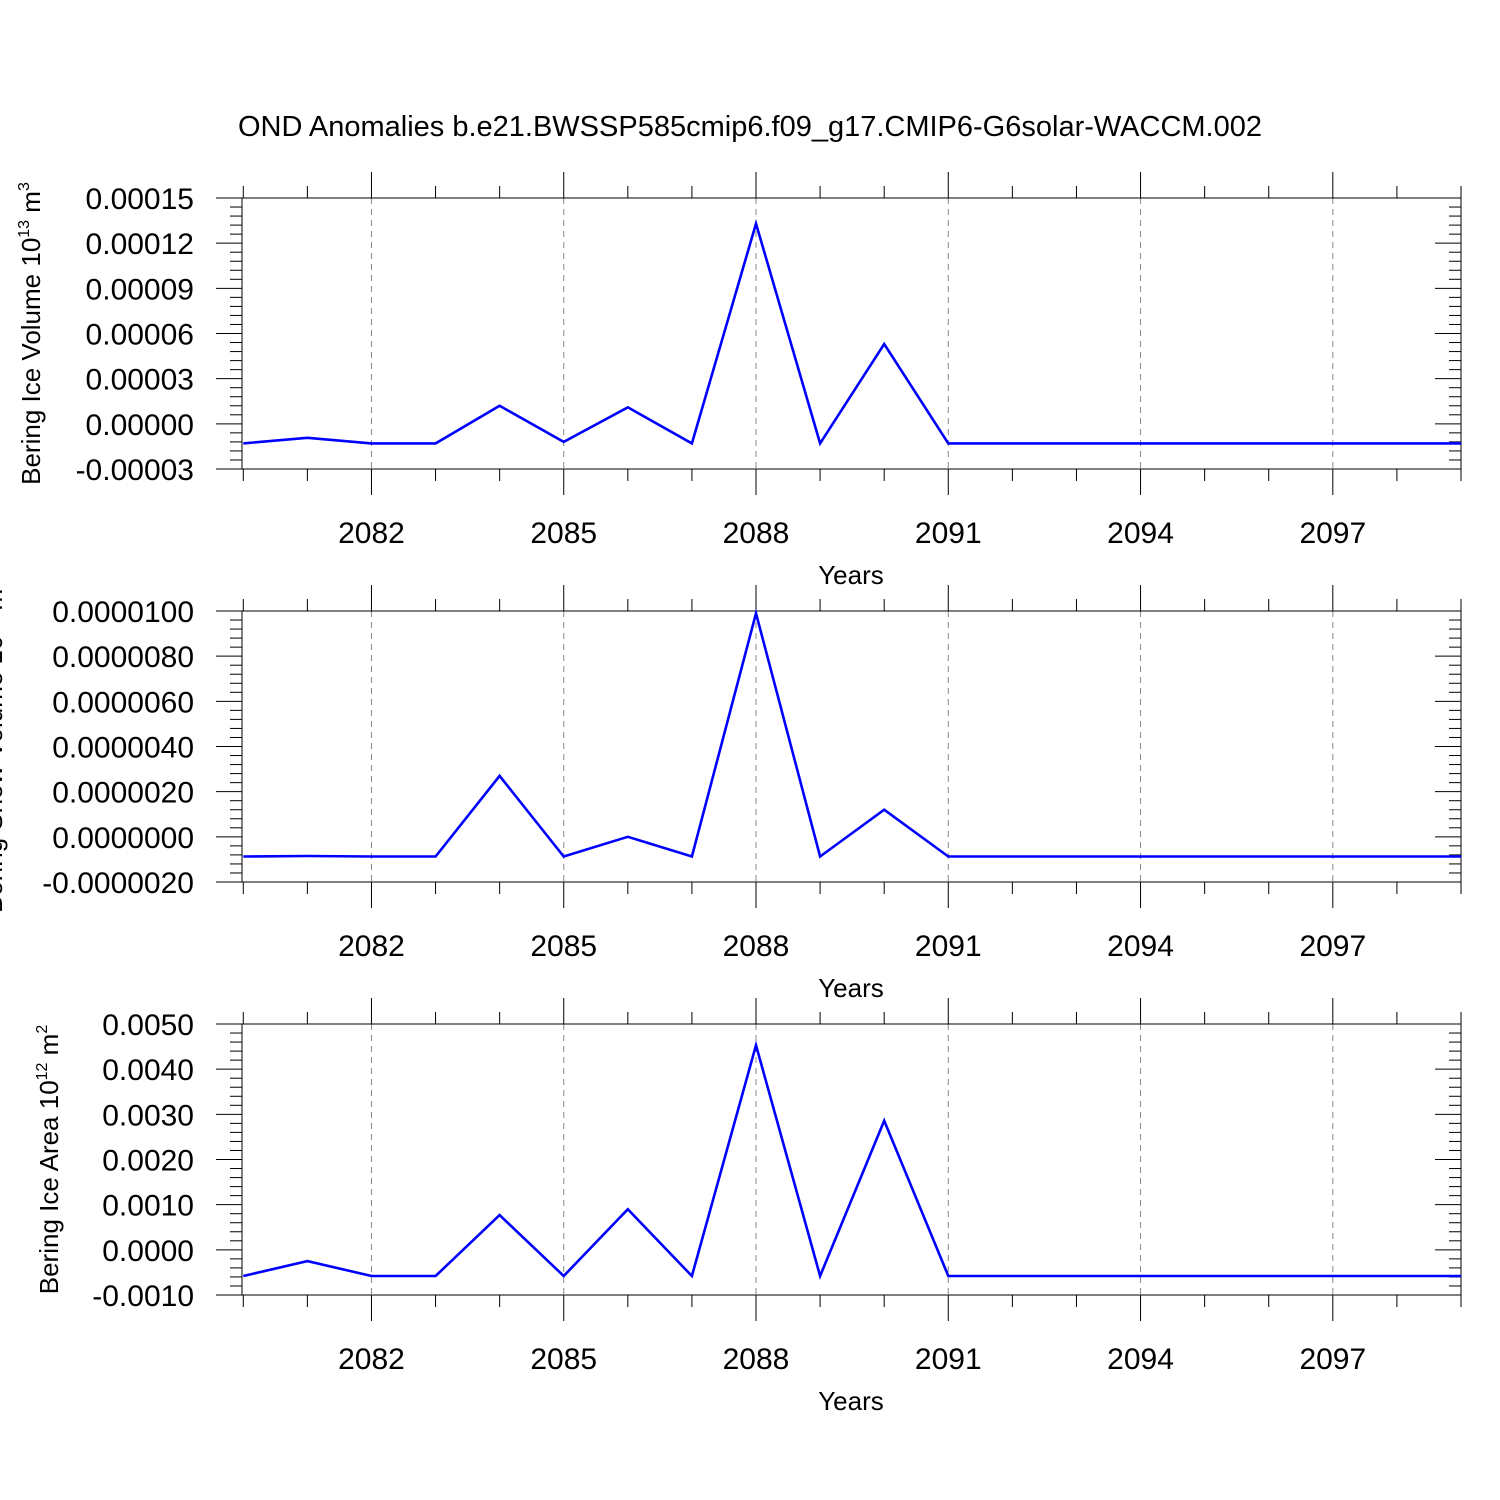 This screenshot has height=1500, width=1500. Describe the element at coordinates (123, 612) in the screenshot. I see `y-tick-label: 0.0000100` at that location.